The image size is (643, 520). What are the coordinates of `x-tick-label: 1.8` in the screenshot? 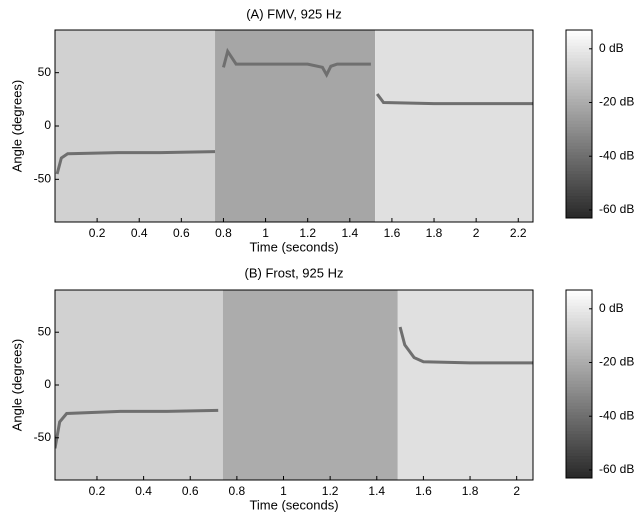 It's located at (434, 233).